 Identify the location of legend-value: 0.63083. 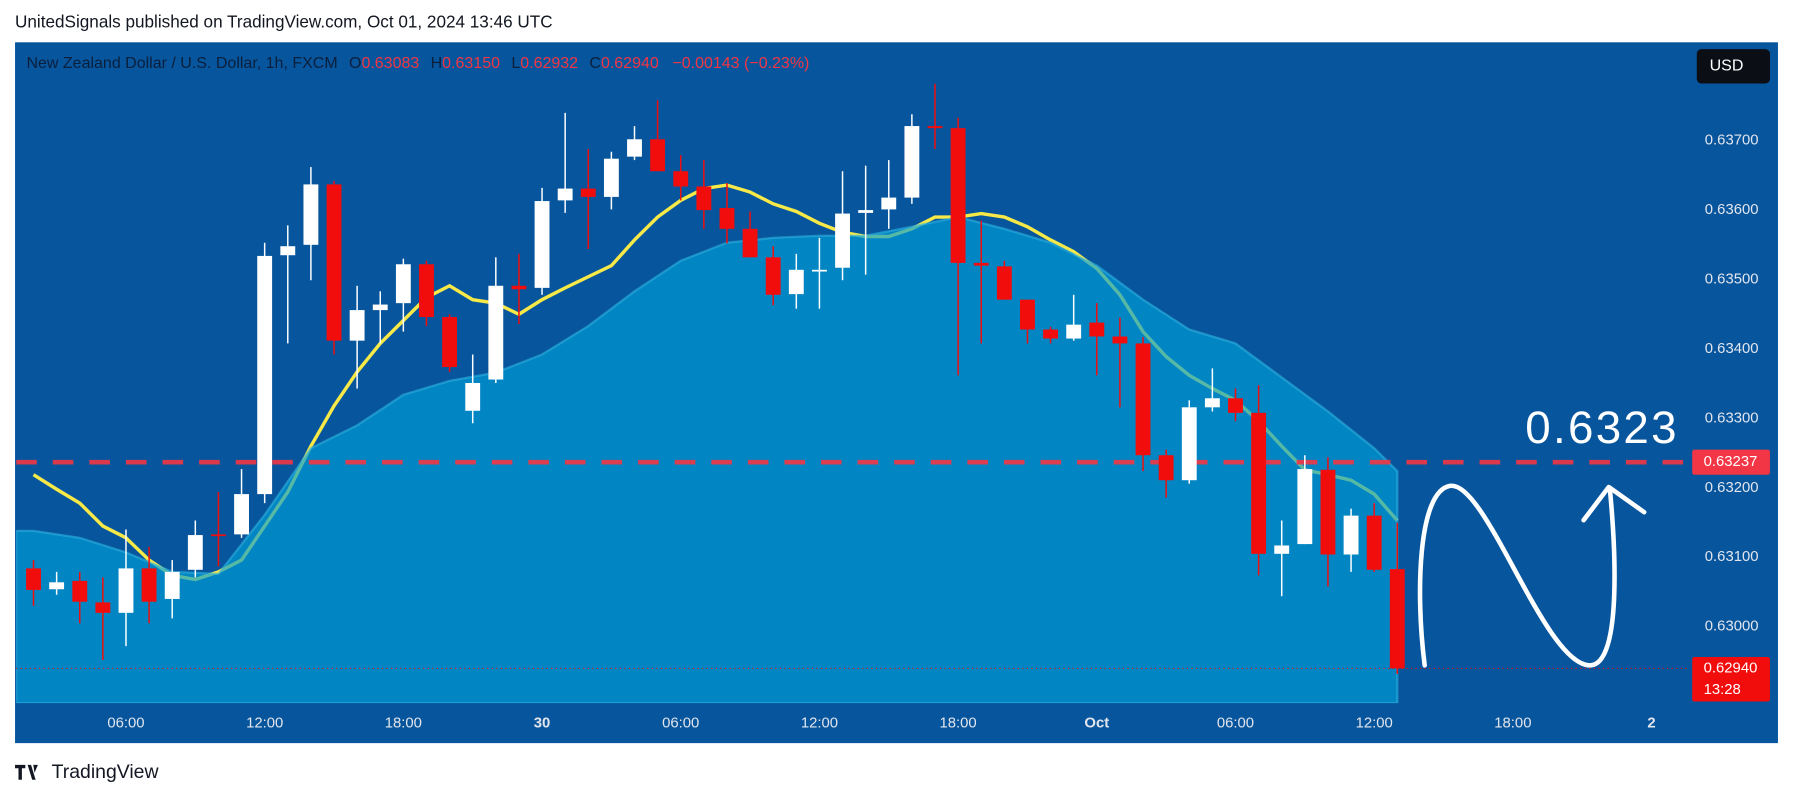
(390, 63).